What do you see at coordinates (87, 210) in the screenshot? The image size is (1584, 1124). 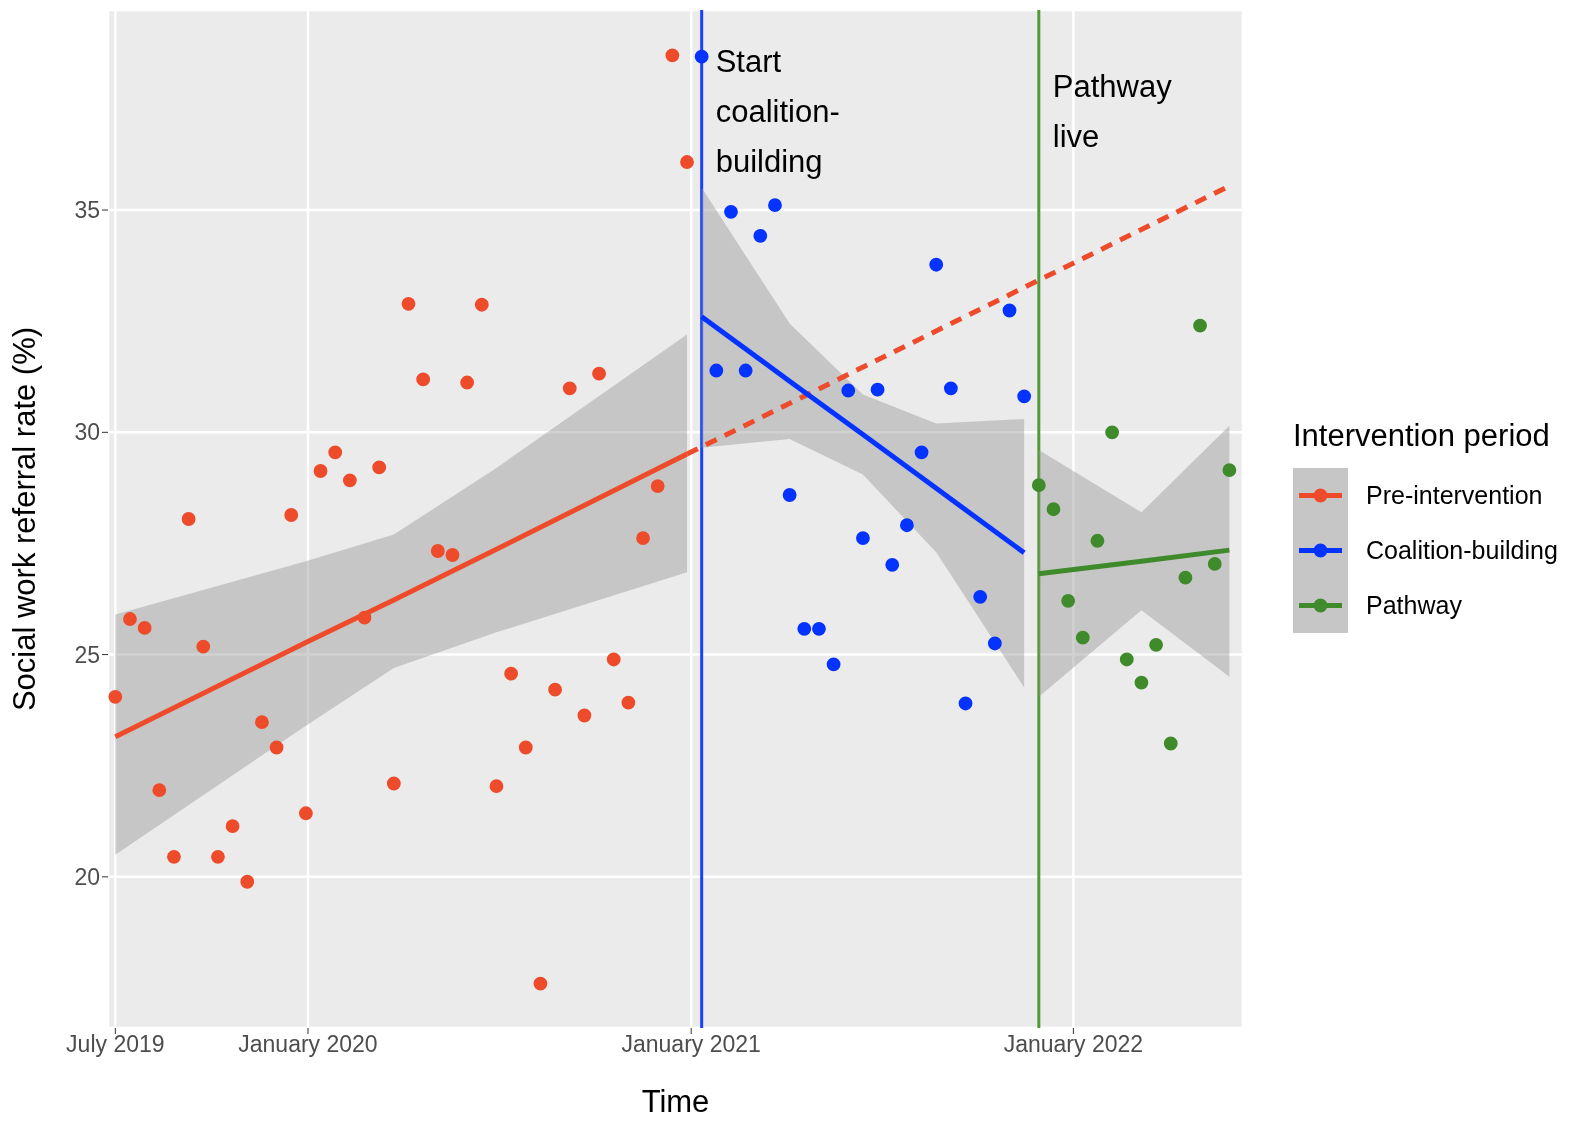 I see `y-tick-label: 35` at bounding box center [87, 210].